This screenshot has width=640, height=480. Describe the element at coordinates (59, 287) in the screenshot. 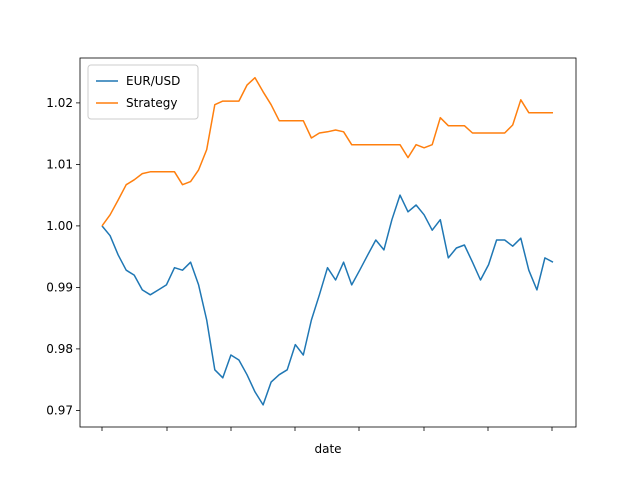

I see `y-tick-label: 0.99` at that location.